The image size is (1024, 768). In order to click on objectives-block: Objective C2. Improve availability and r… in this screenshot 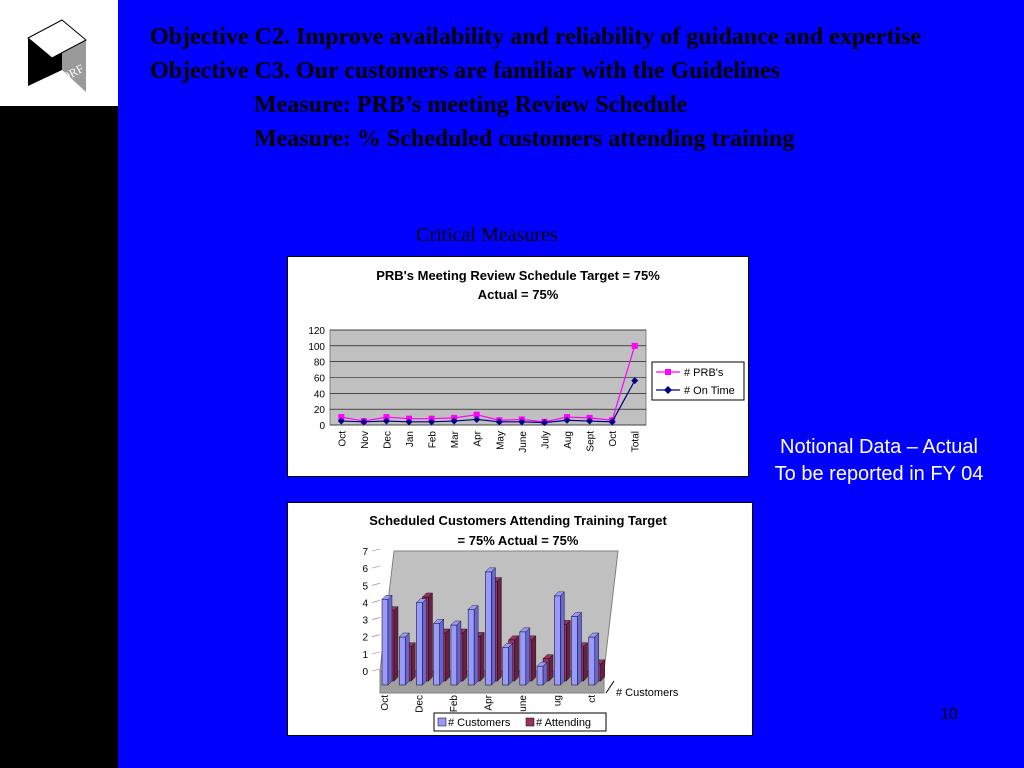, I will do `click(565, 88)`.